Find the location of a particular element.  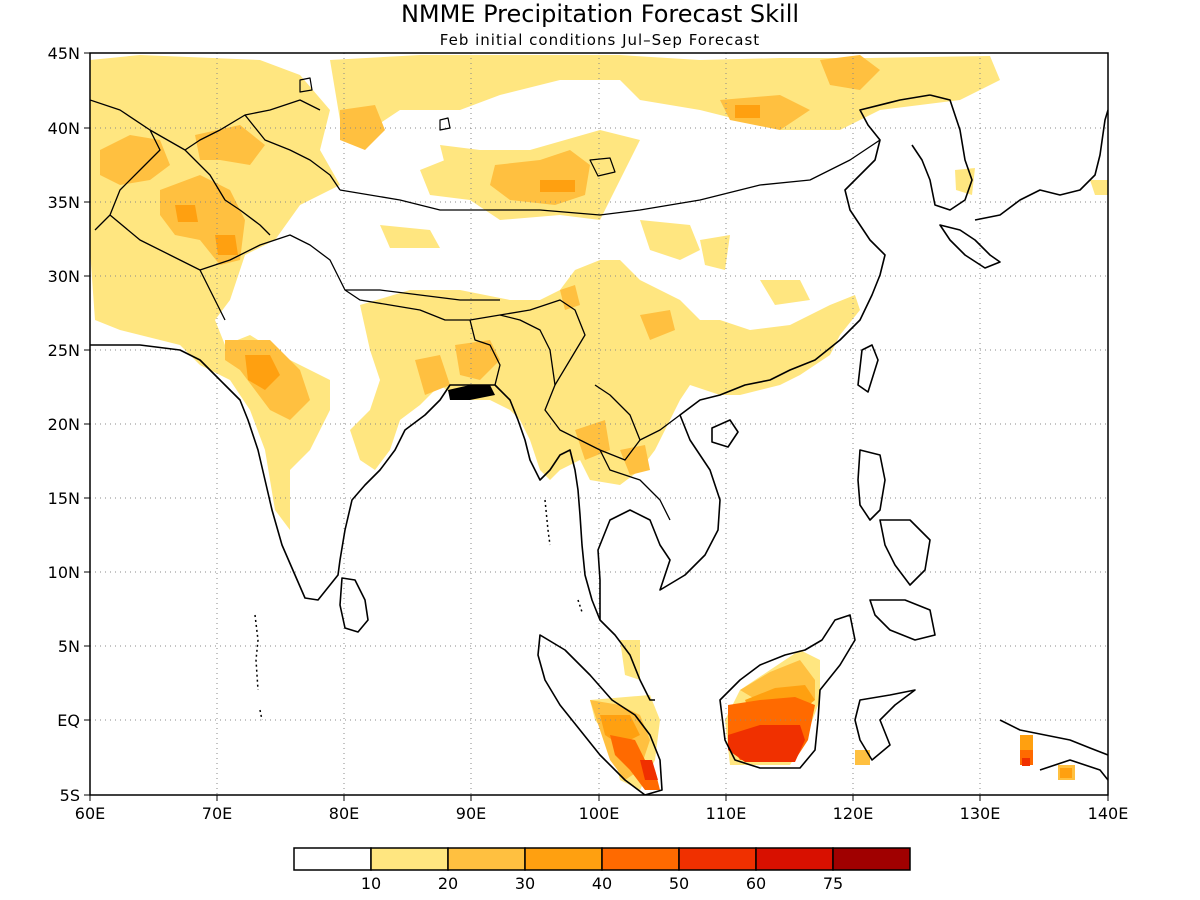

india-coastline is located at coordinates (280, 472).